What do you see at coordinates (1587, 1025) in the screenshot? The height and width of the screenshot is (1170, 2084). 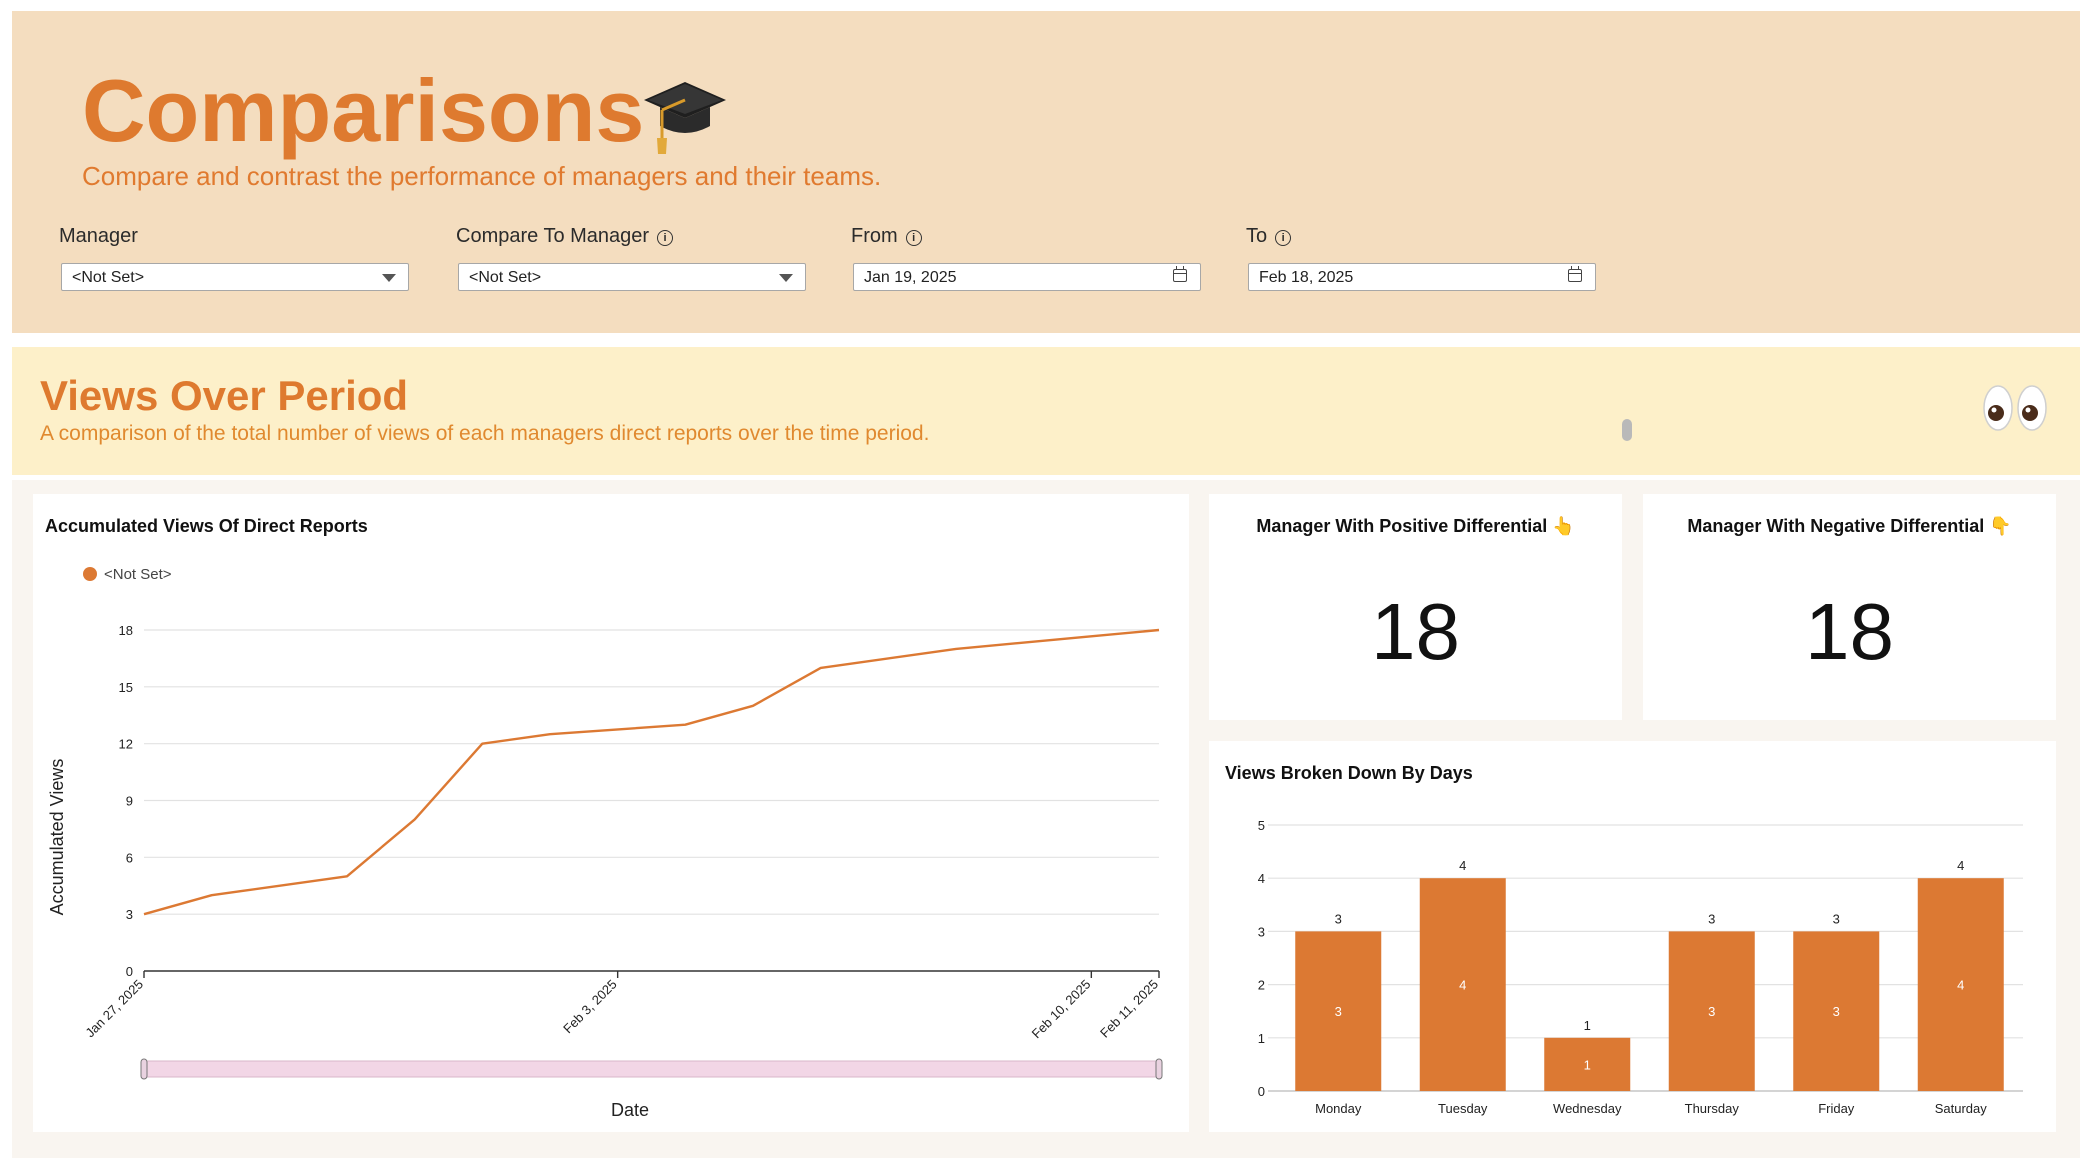 I see `bar-value-label: 1` at bounding box center [1587, 1025].